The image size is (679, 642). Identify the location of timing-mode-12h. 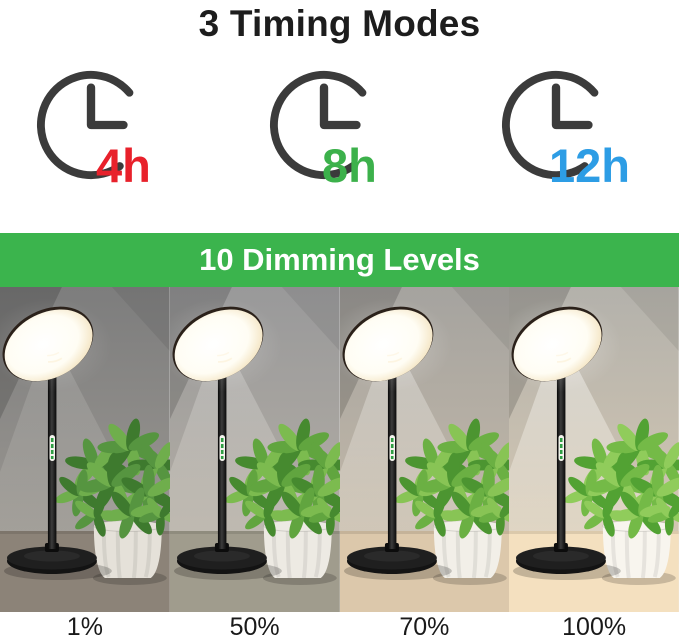
(556, 125).